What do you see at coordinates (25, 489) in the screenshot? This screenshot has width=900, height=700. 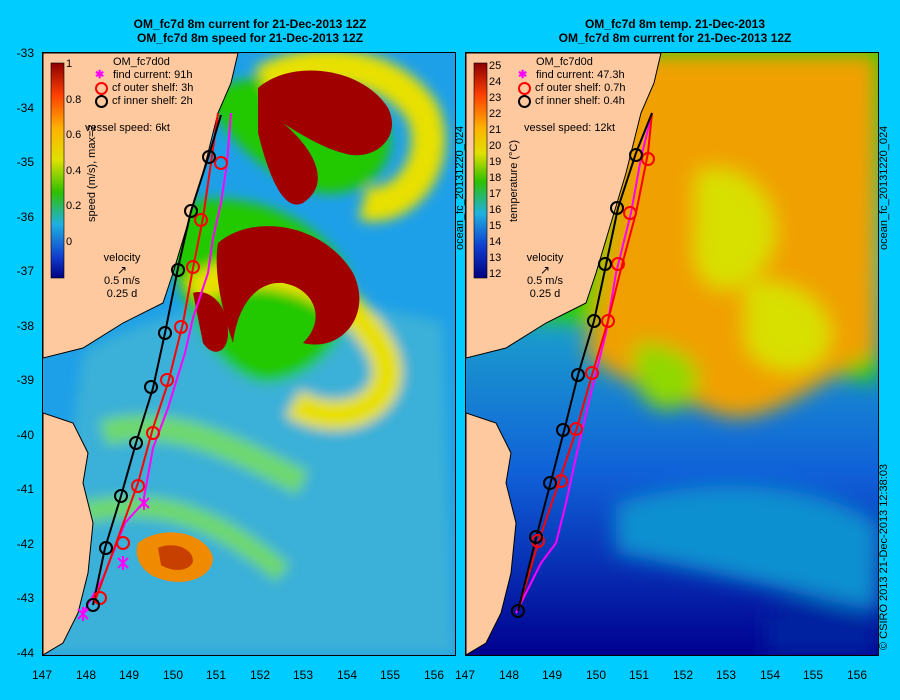 I see `y-tick: -41` at bounding box center [25, 489].